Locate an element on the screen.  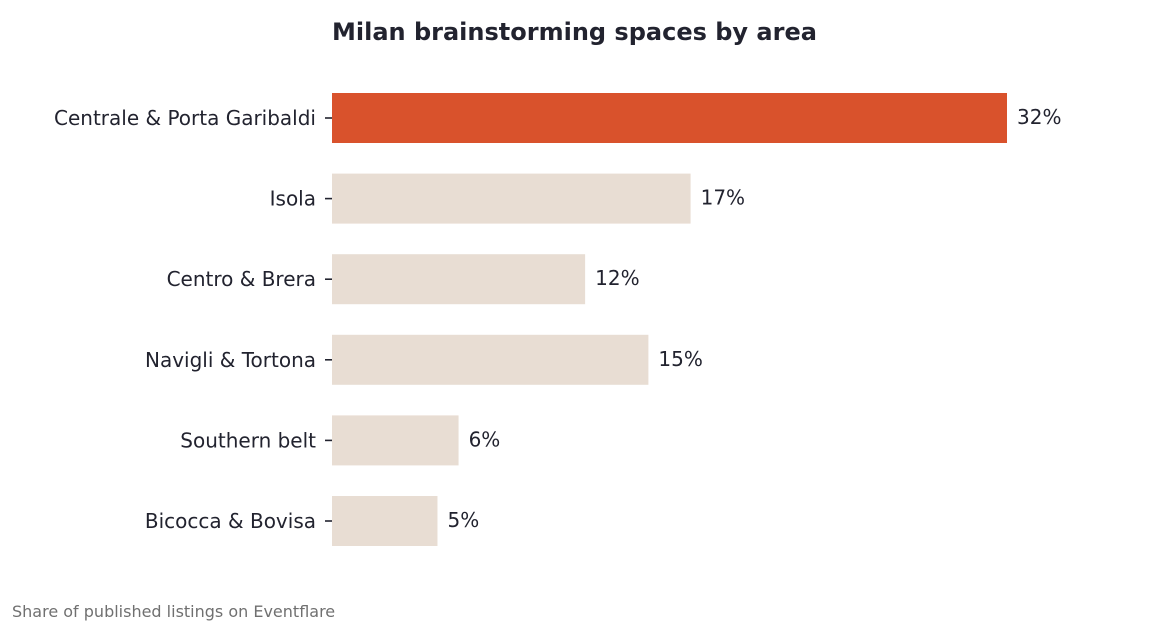
category-label-2: Centro & Brera is located at coordinates (241, 279).